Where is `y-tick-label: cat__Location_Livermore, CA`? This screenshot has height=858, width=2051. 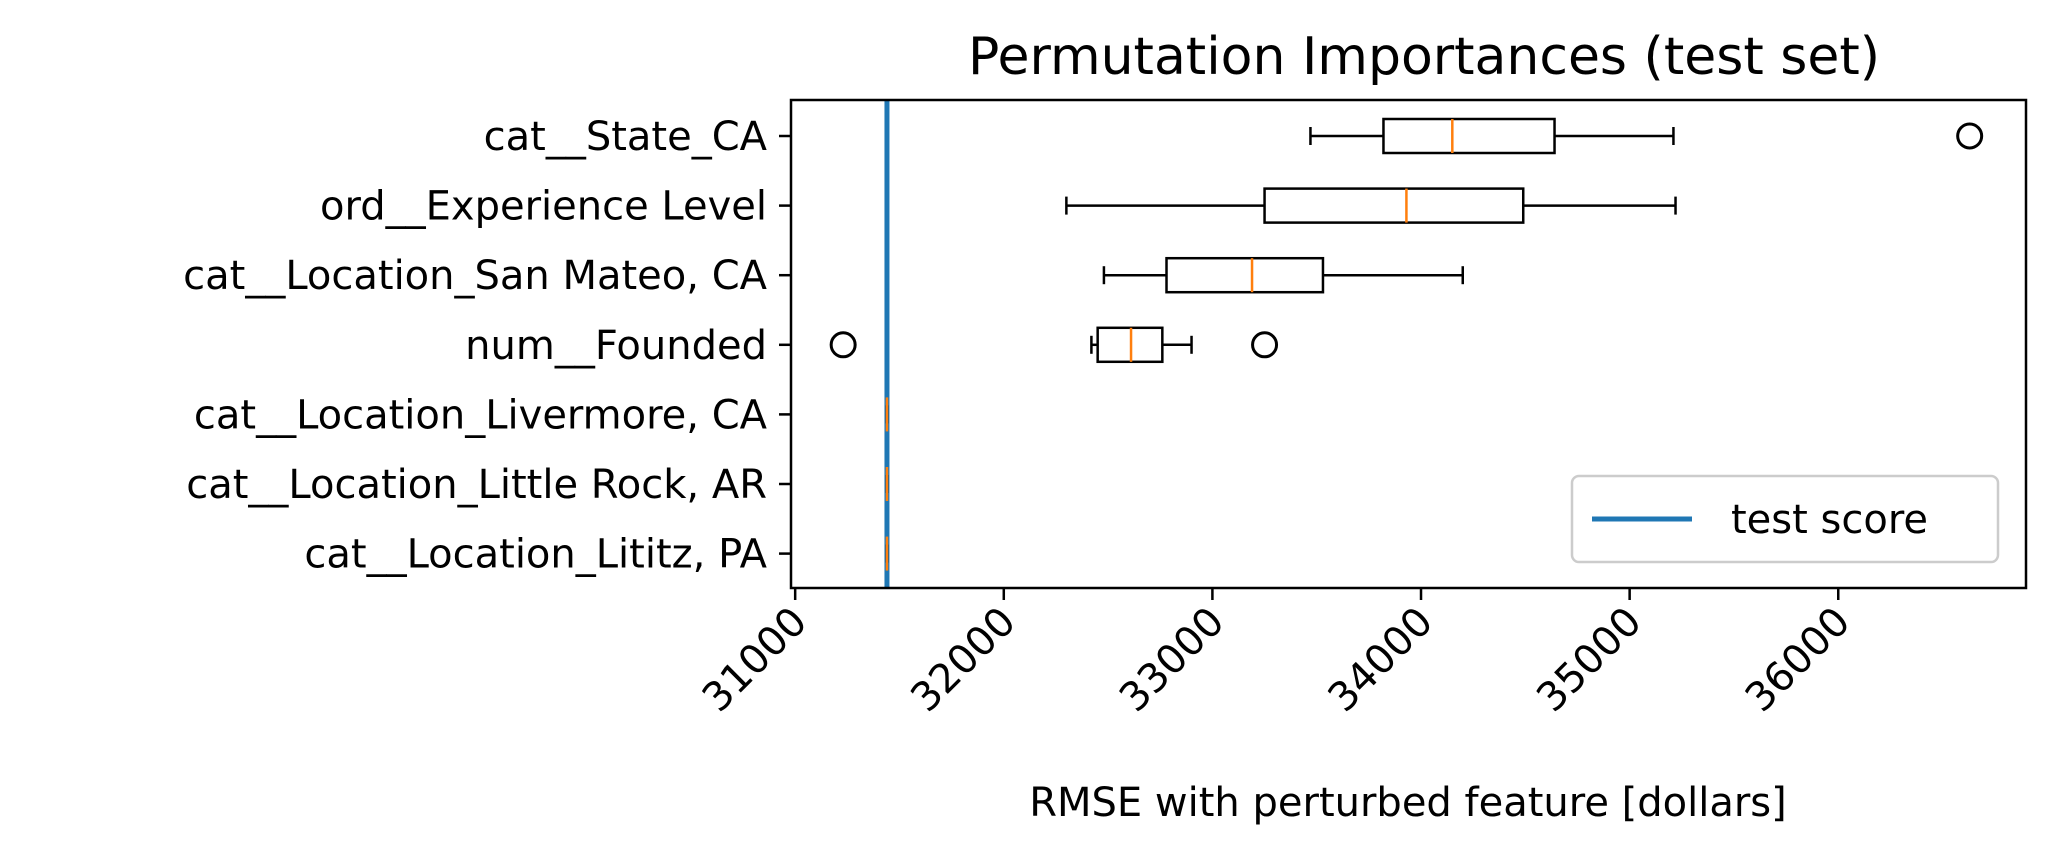 y-tick-label: cat__Location_Livermore, CA is located at coordinates (481, 415).